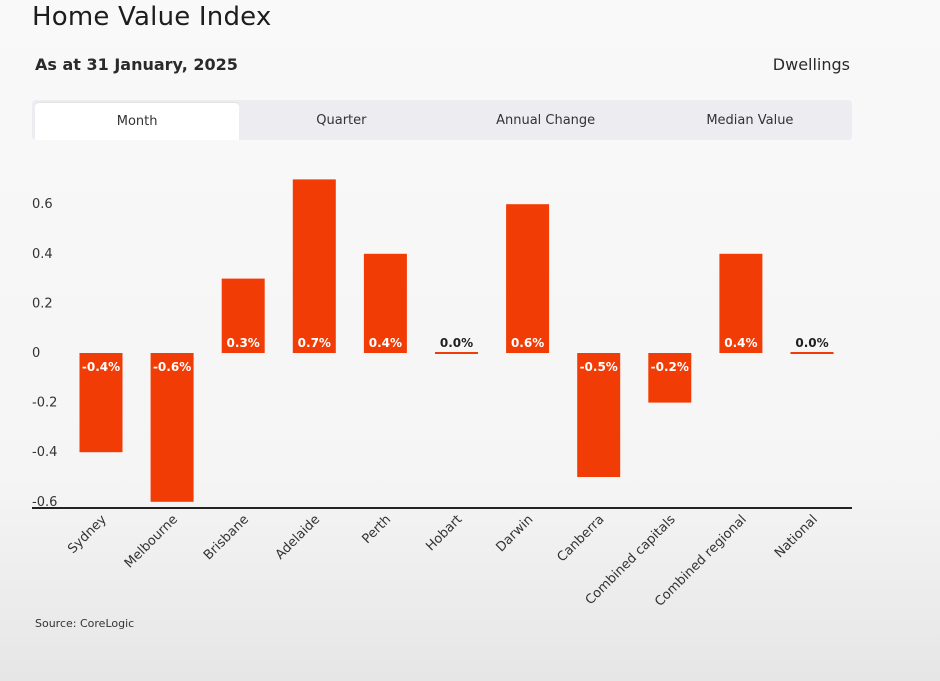  What do you see at coordinates (44, 452) in the screenshot?
I see `y-tick-label: -0.4` at bounding box center [44, 452].